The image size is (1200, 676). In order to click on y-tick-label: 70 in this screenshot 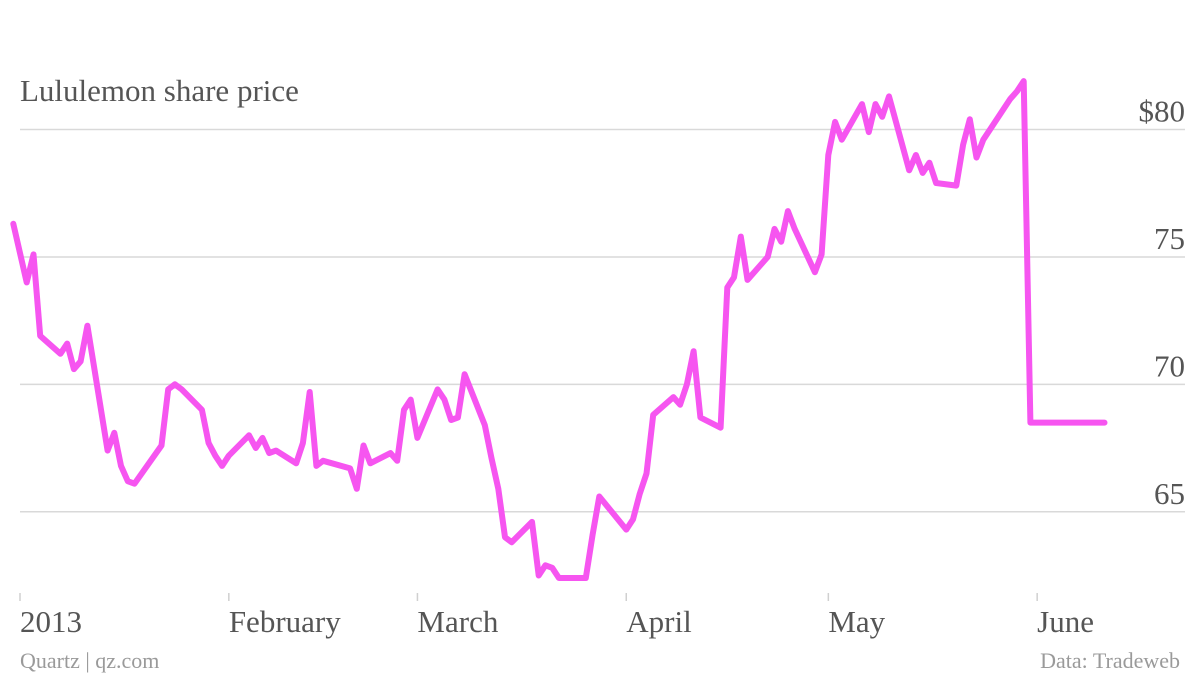, I will do `click(1169, 365)`.